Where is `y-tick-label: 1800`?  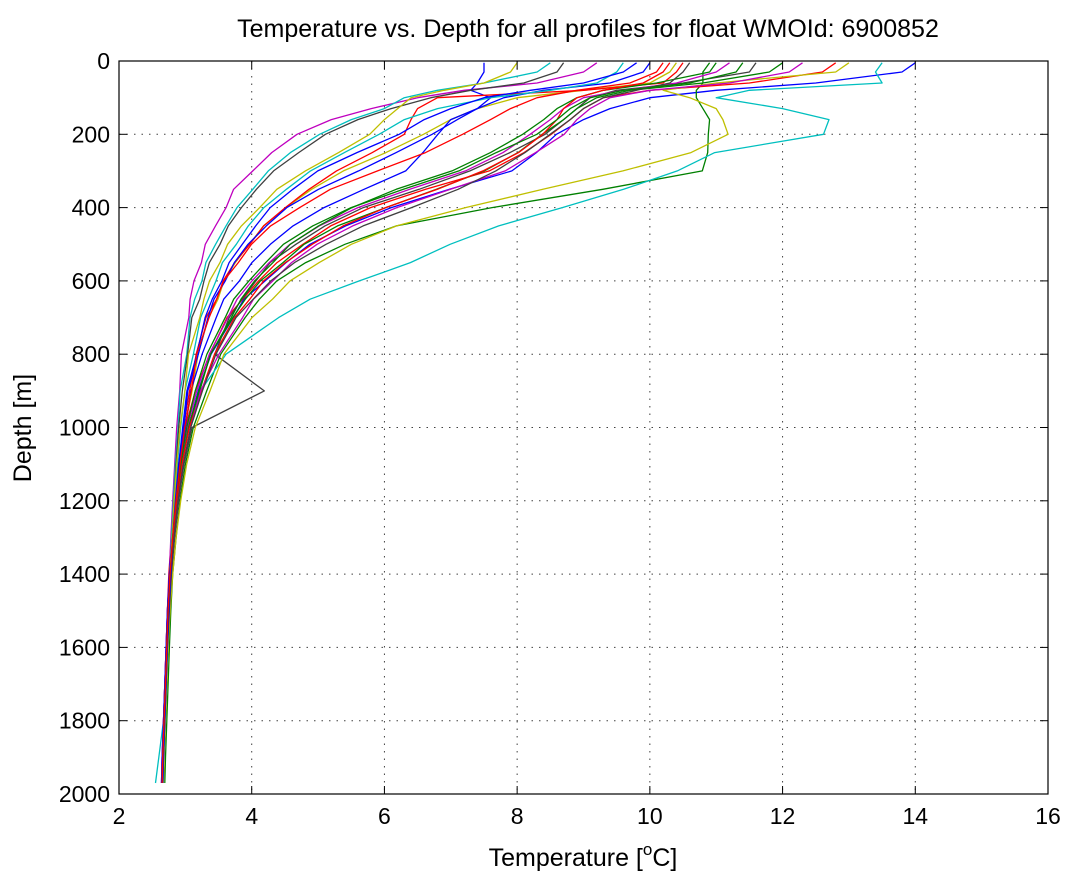 y-tick-label: 1800 is located at coordinates (84, 721).